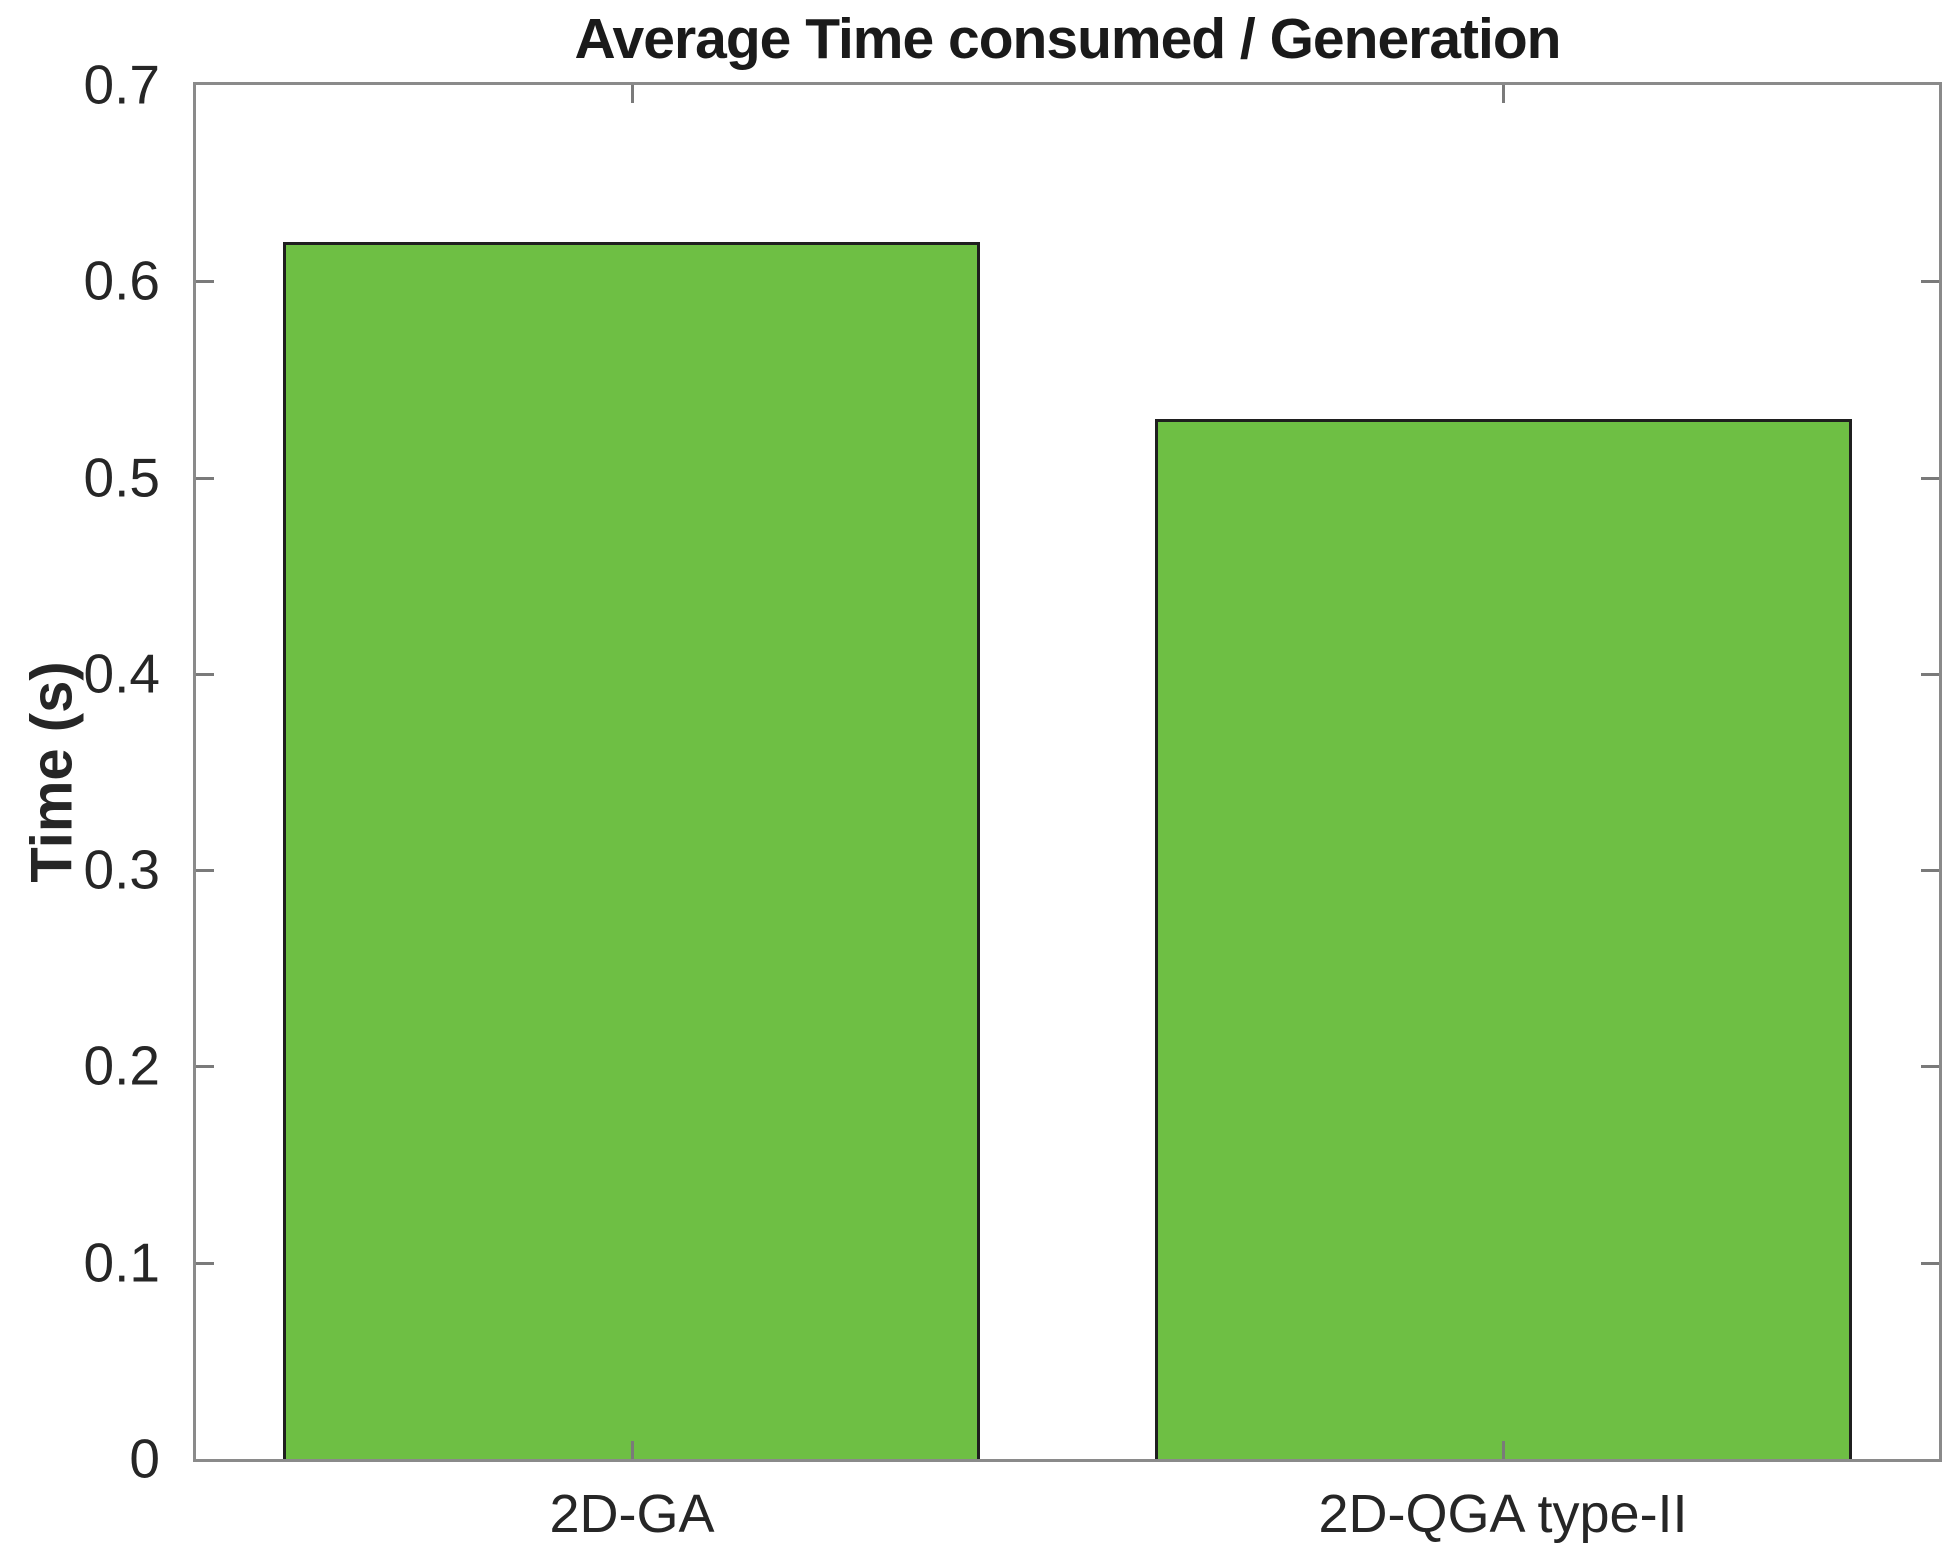 The image size is (1957, 1568). I want to click on chart-title: Average Time consumed / Generation, so click(1068, 39).